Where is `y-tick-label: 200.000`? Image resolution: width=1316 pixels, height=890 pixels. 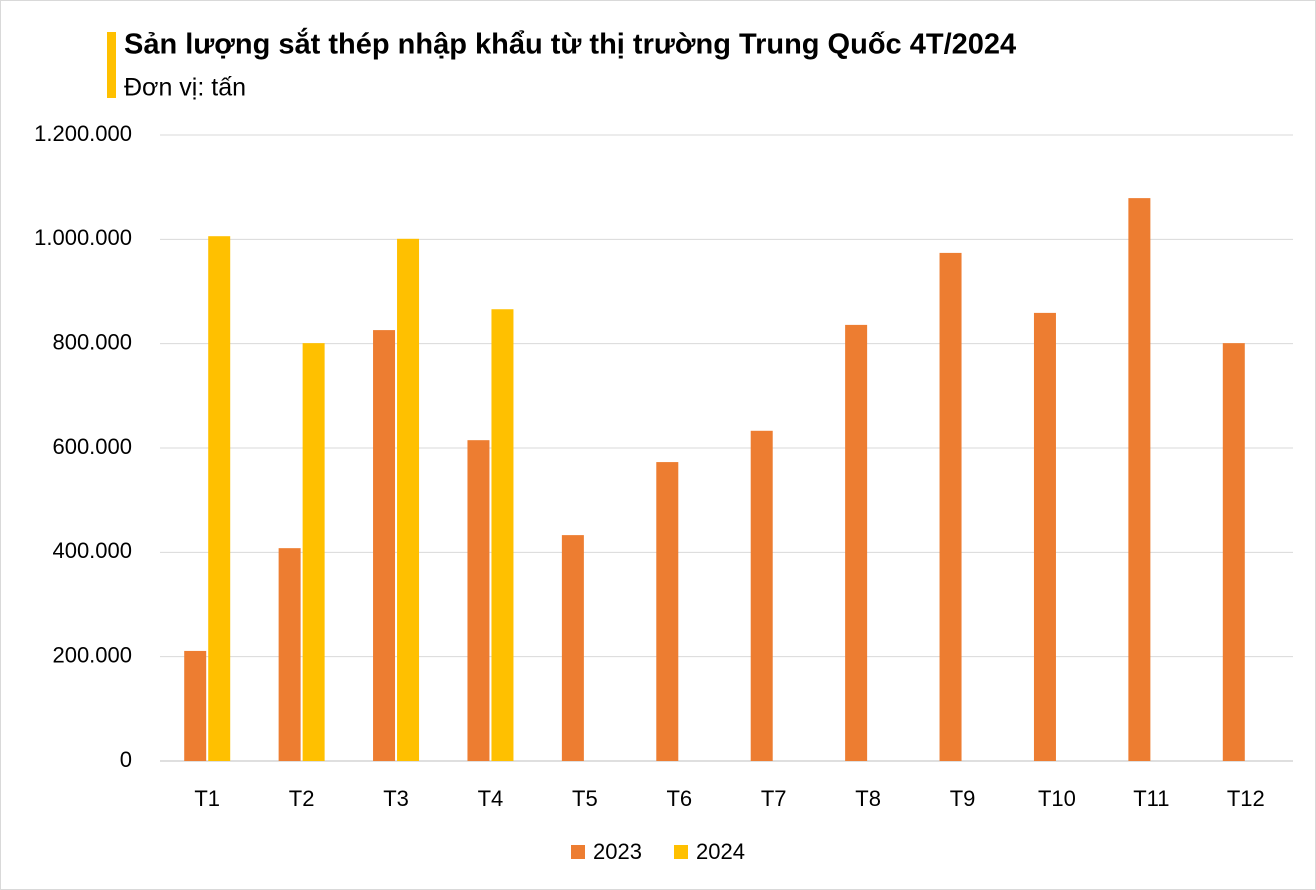
y-tick-label: 200.000 is located at coordinates (92, 654).